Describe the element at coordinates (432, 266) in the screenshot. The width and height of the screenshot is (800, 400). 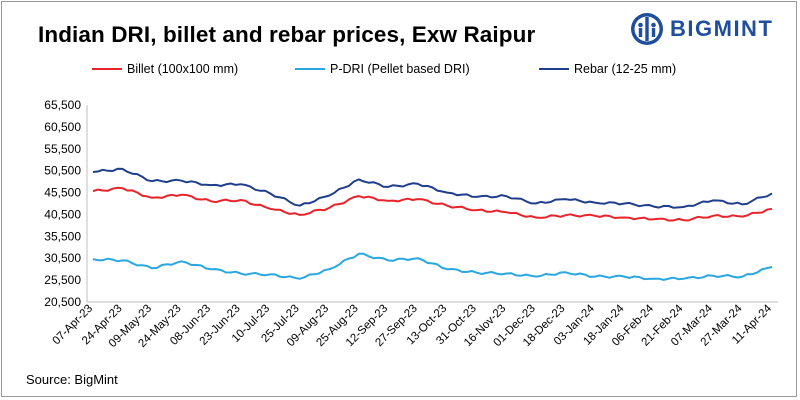
I see `pdri-line` at that location.